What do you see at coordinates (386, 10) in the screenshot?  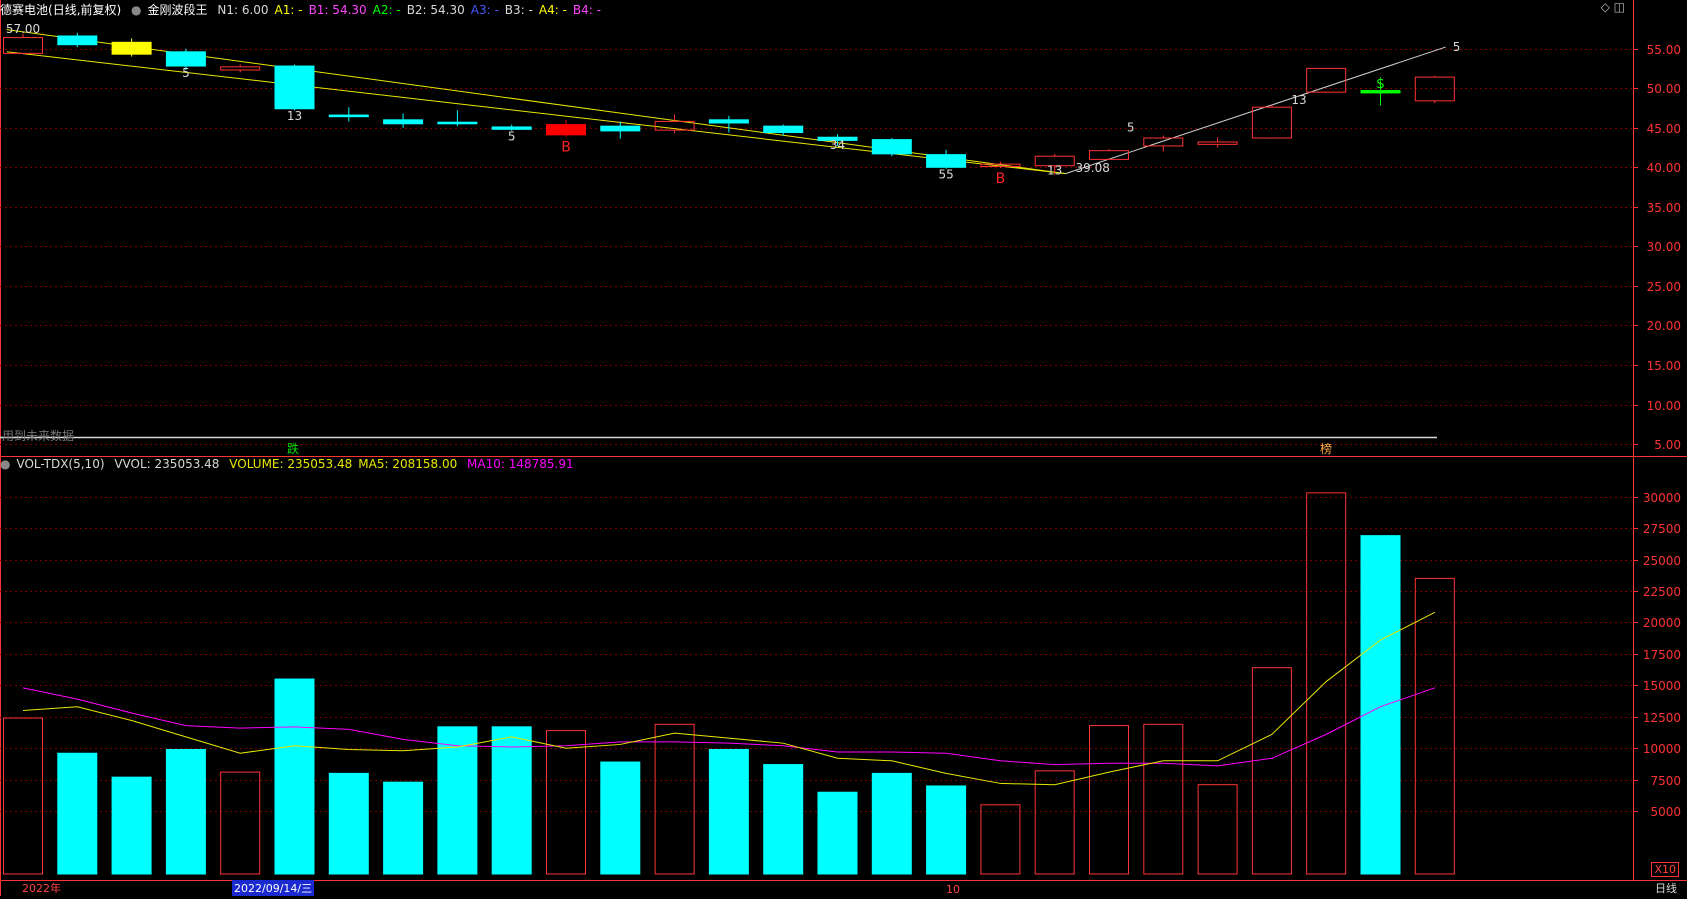 I see `indicator-param: A2: -` at bounding box center [386, 10].